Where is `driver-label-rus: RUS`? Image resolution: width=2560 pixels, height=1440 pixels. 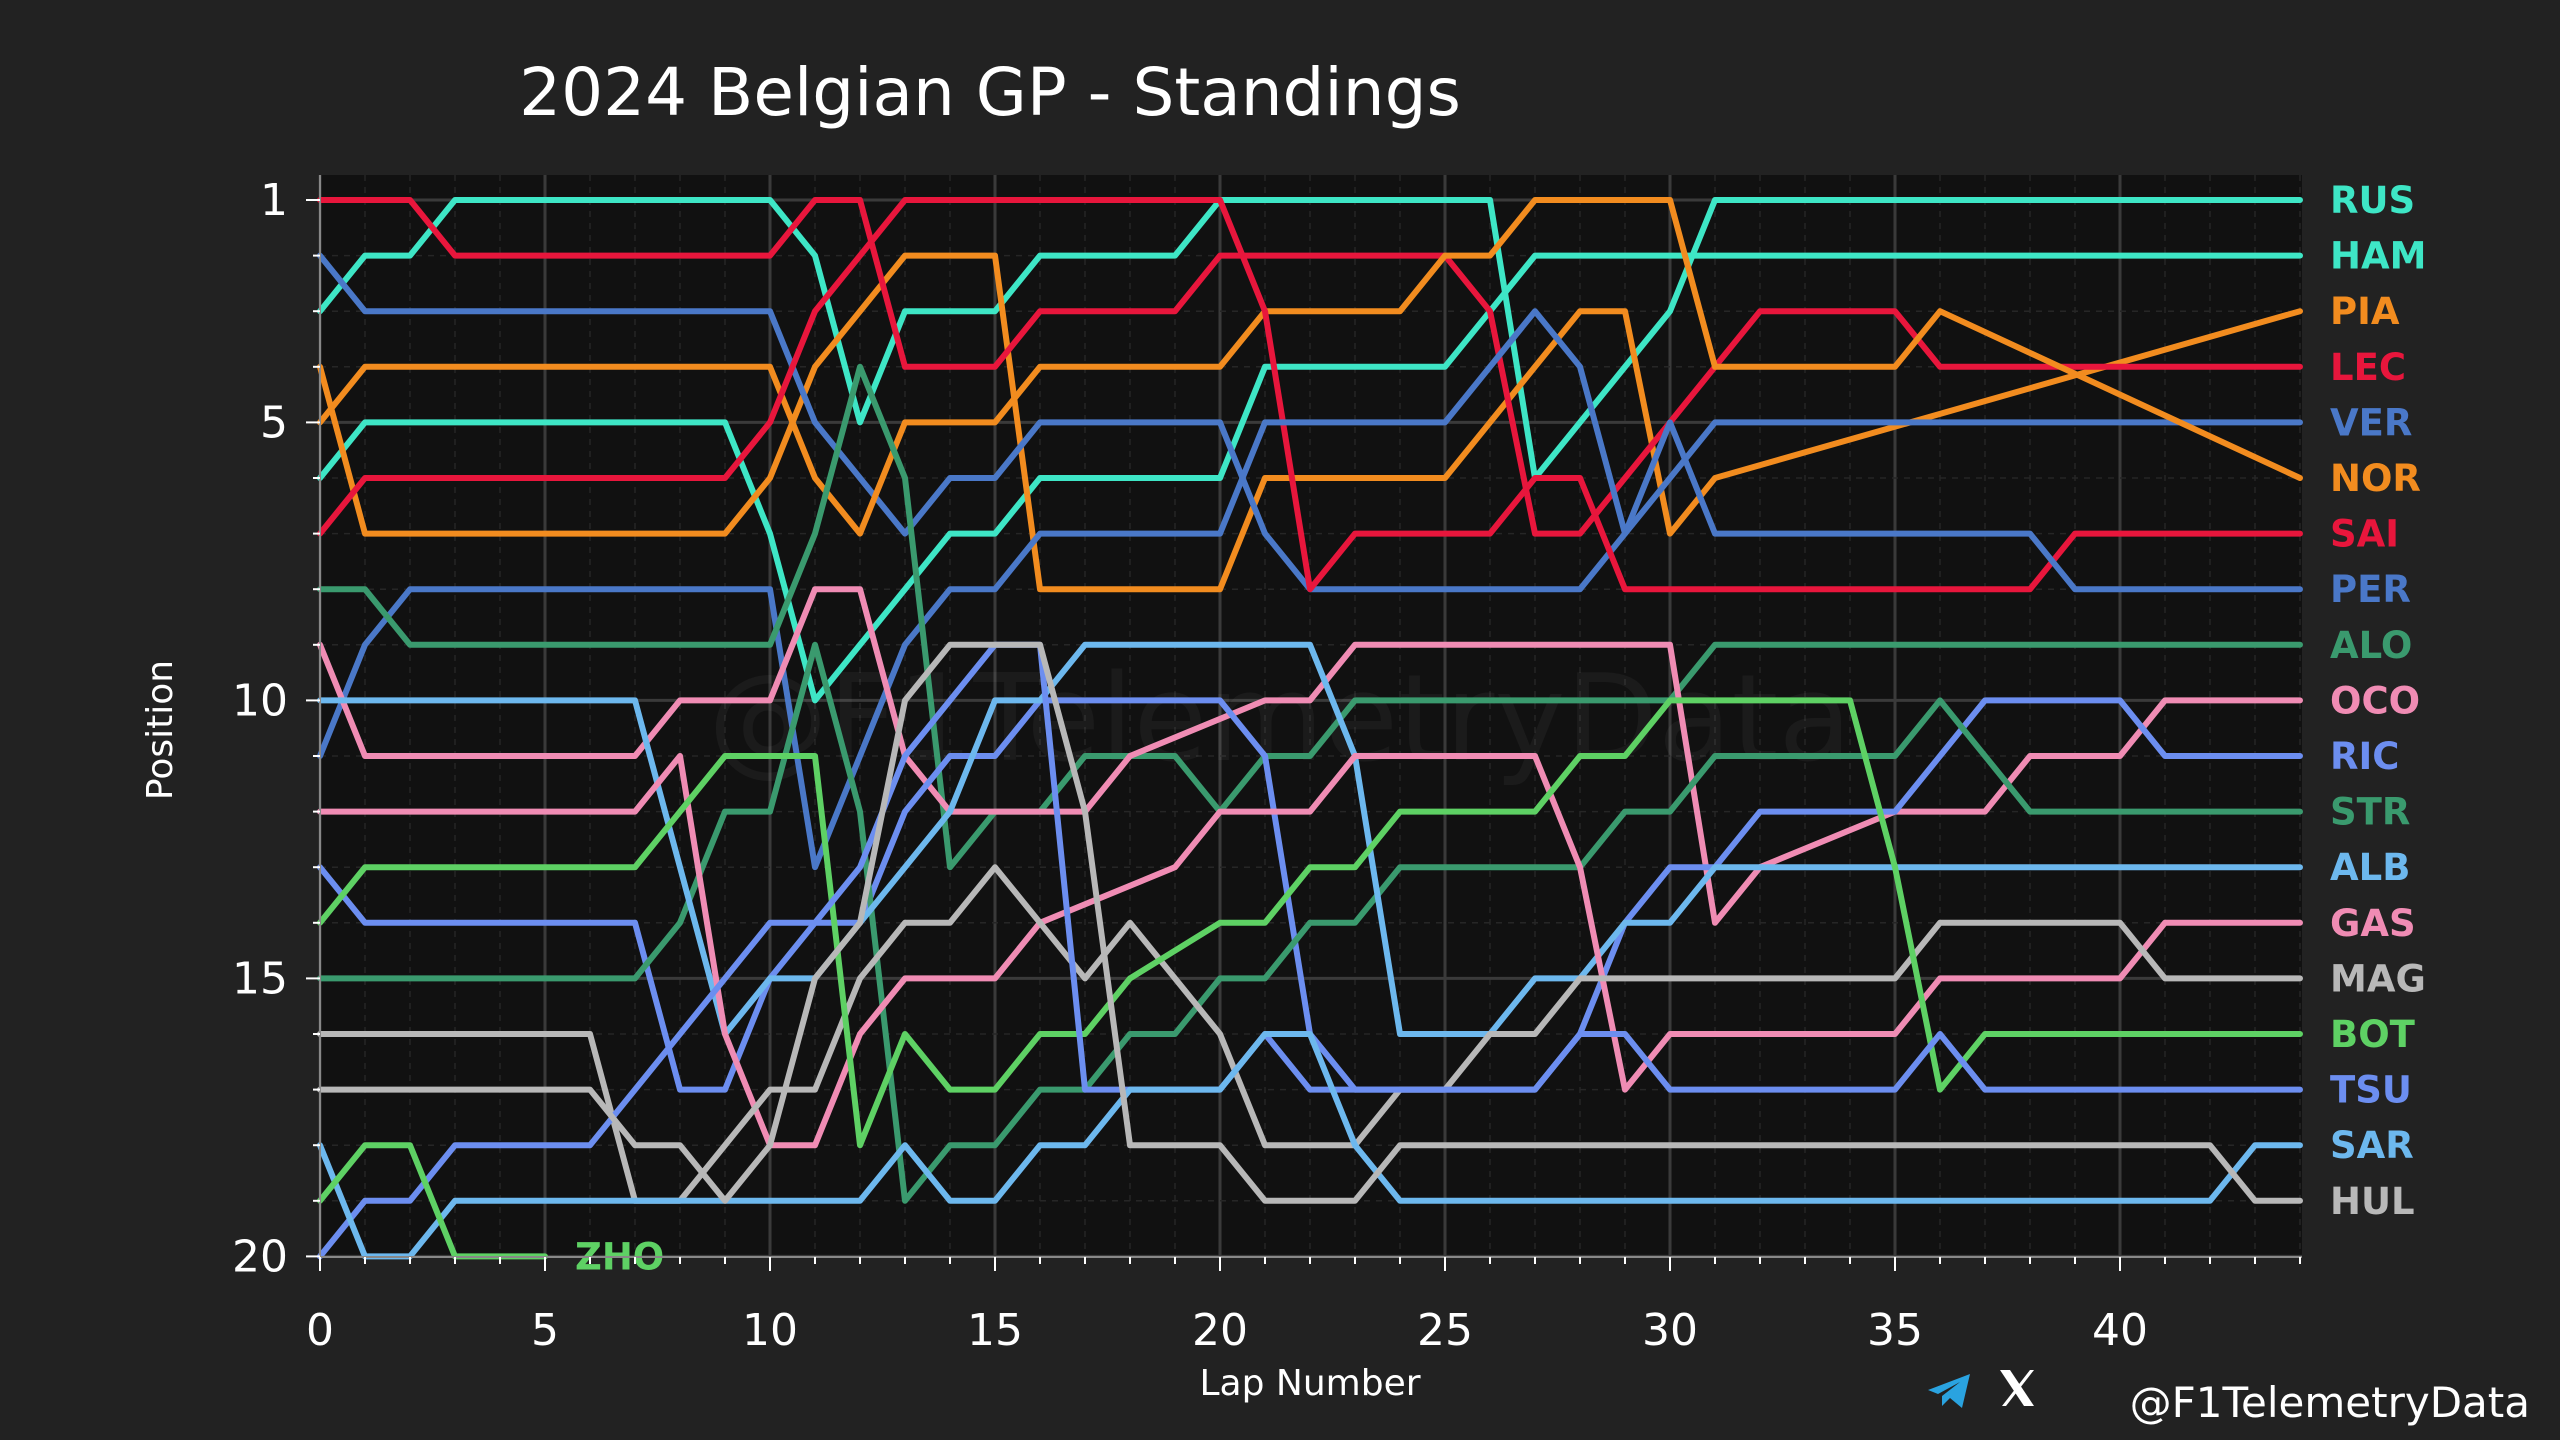 driver-label-rus: RUS is located at coordinates (2372, 200).